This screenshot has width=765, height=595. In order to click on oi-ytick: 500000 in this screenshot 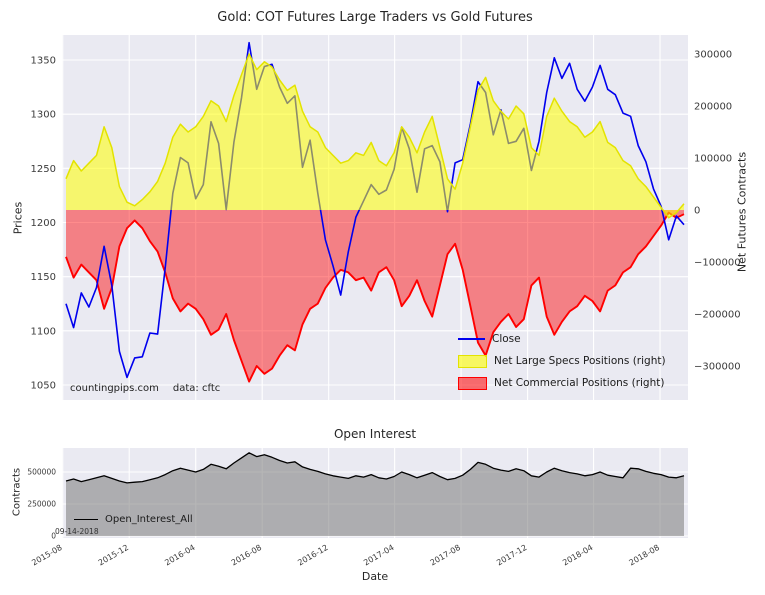, I will do `click(41, 472)`.